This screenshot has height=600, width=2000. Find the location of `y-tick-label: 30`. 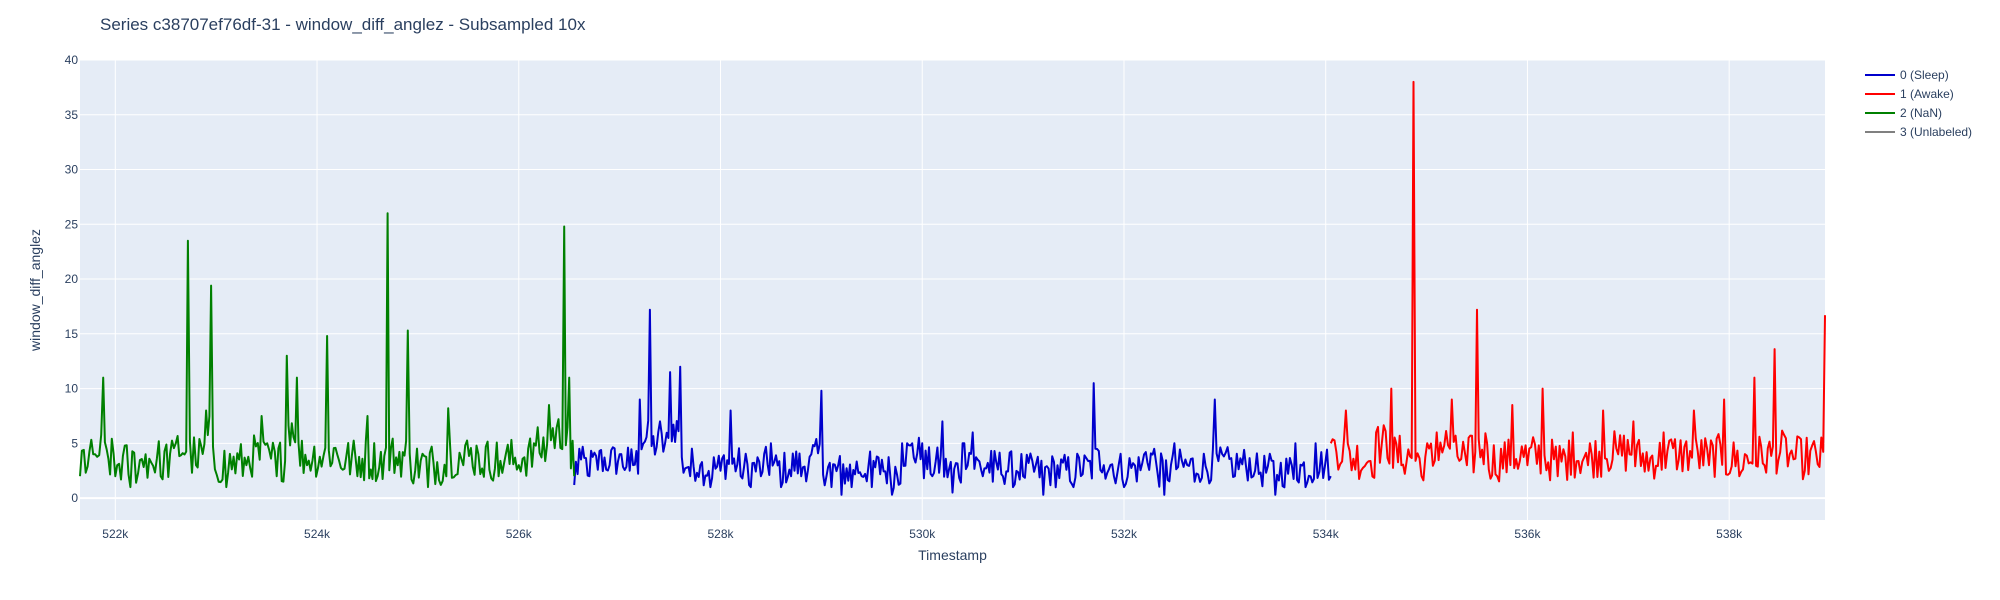

y-tick-label: 30 is located at coordinates (72, 170).